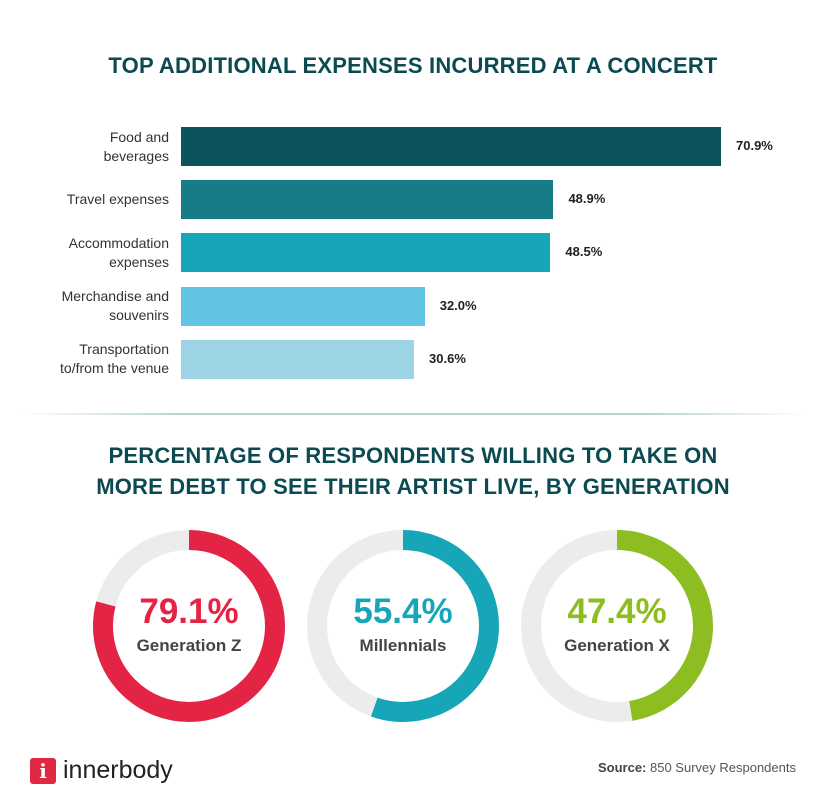 The width and height of the screenshot is (826, 810). Describe the element at coordinates (458, 305) in the screenshot. I see `bar-value-label: 32.0%` at that location.